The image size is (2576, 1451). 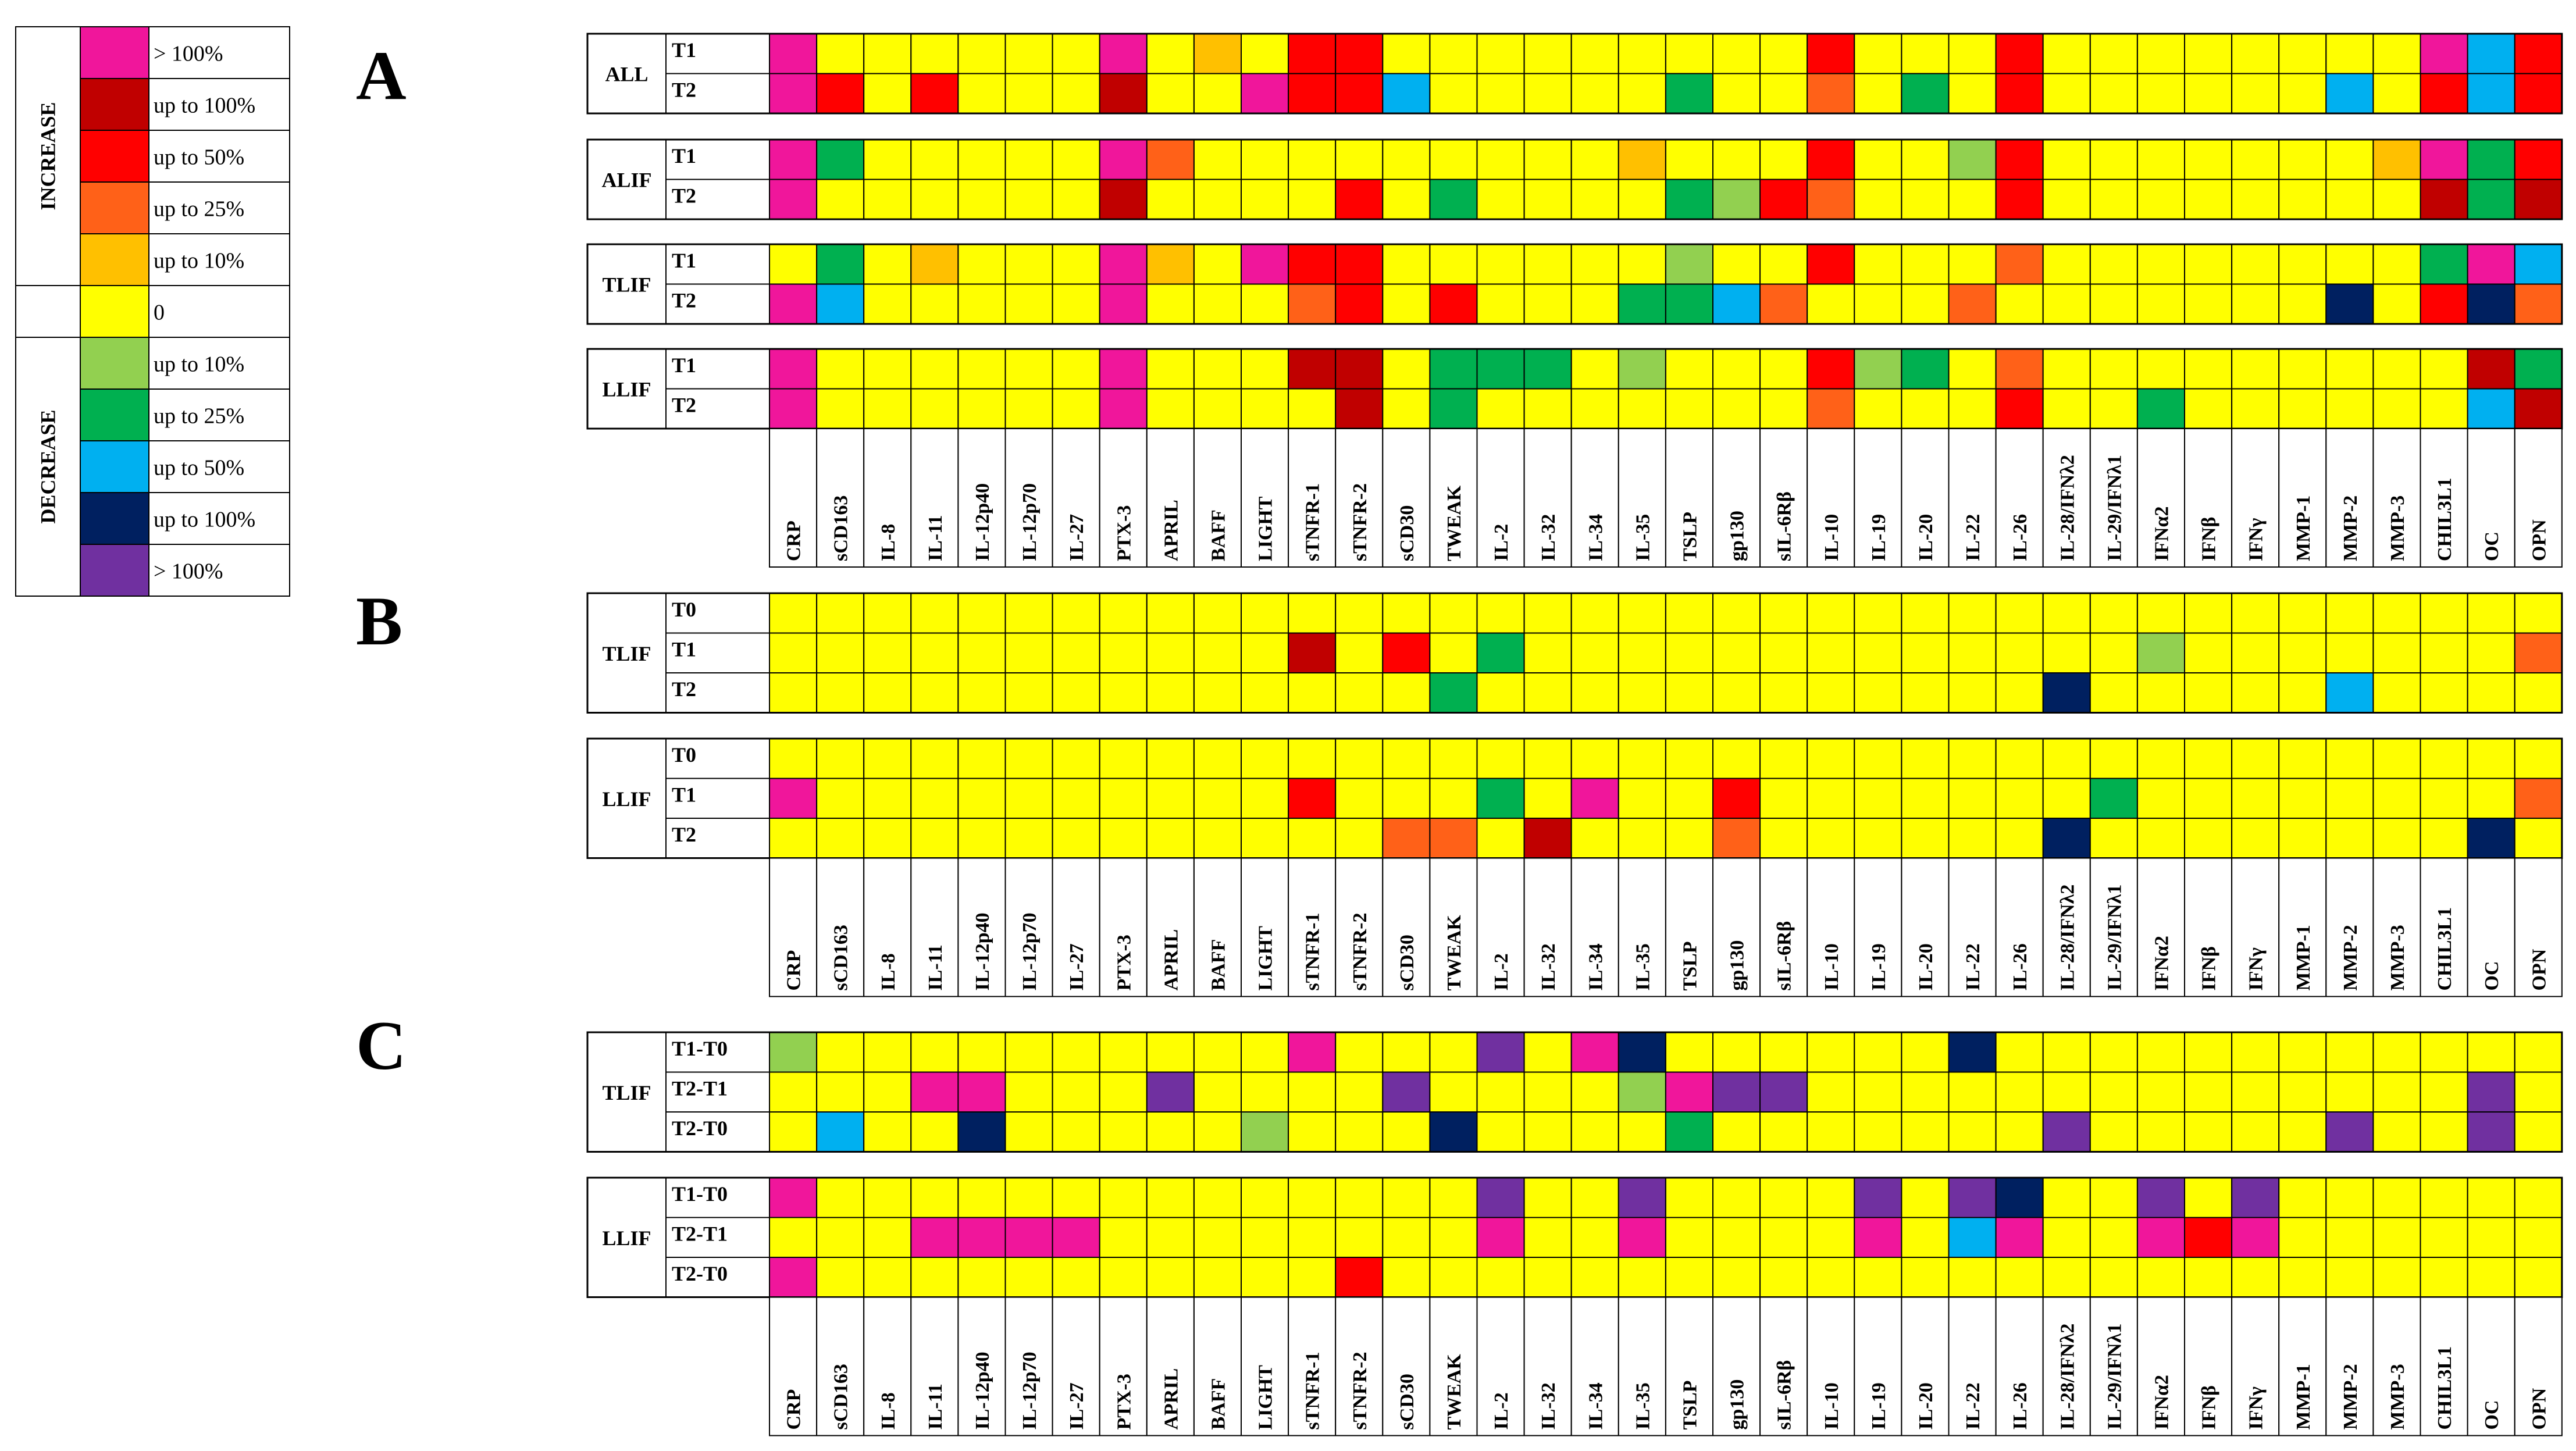 I want to click on heatmap-block: T1 T2 ALL, so click(x=1574, y=74).